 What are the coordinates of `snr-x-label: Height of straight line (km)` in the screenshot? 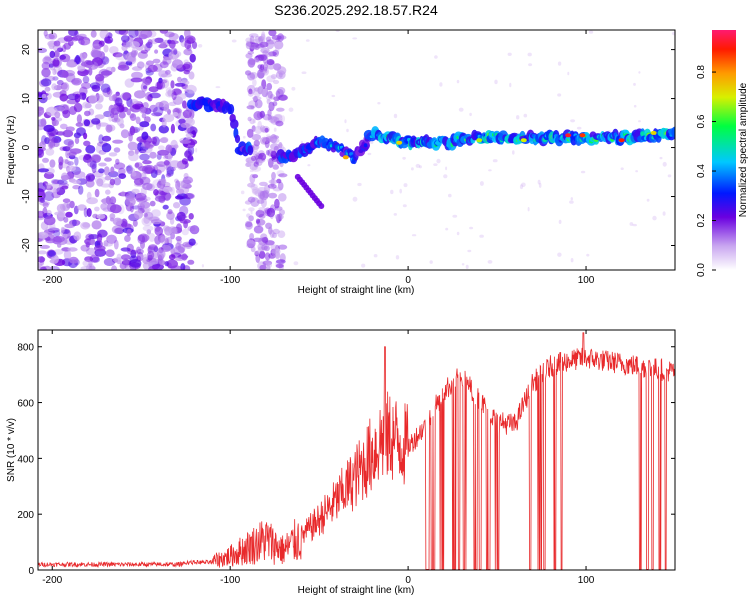 It's located at (356, 590).